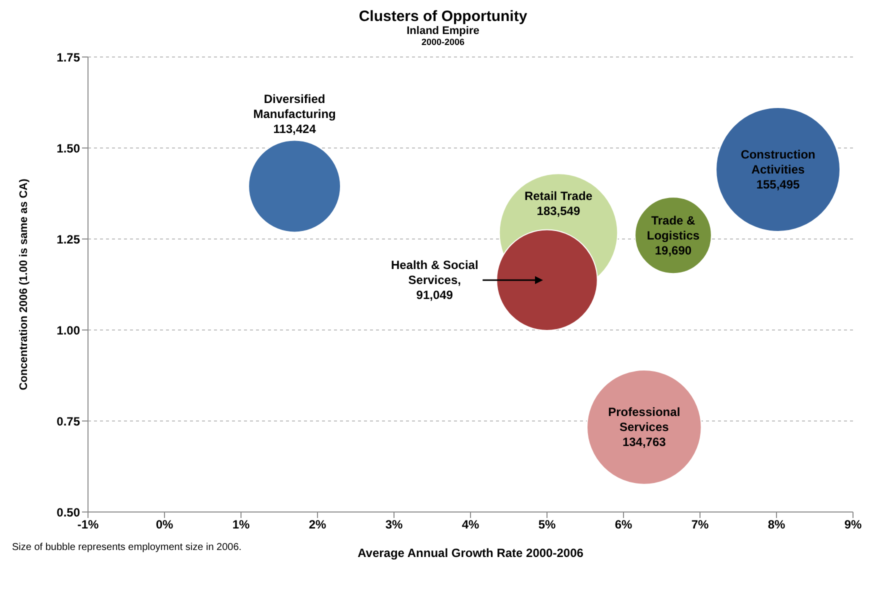 The image size is (885, 616). What do you see at coordinates (434, 273) in the screenshot?
I see `series-label: Health & Social Services,` at bounding box center [434, 273].